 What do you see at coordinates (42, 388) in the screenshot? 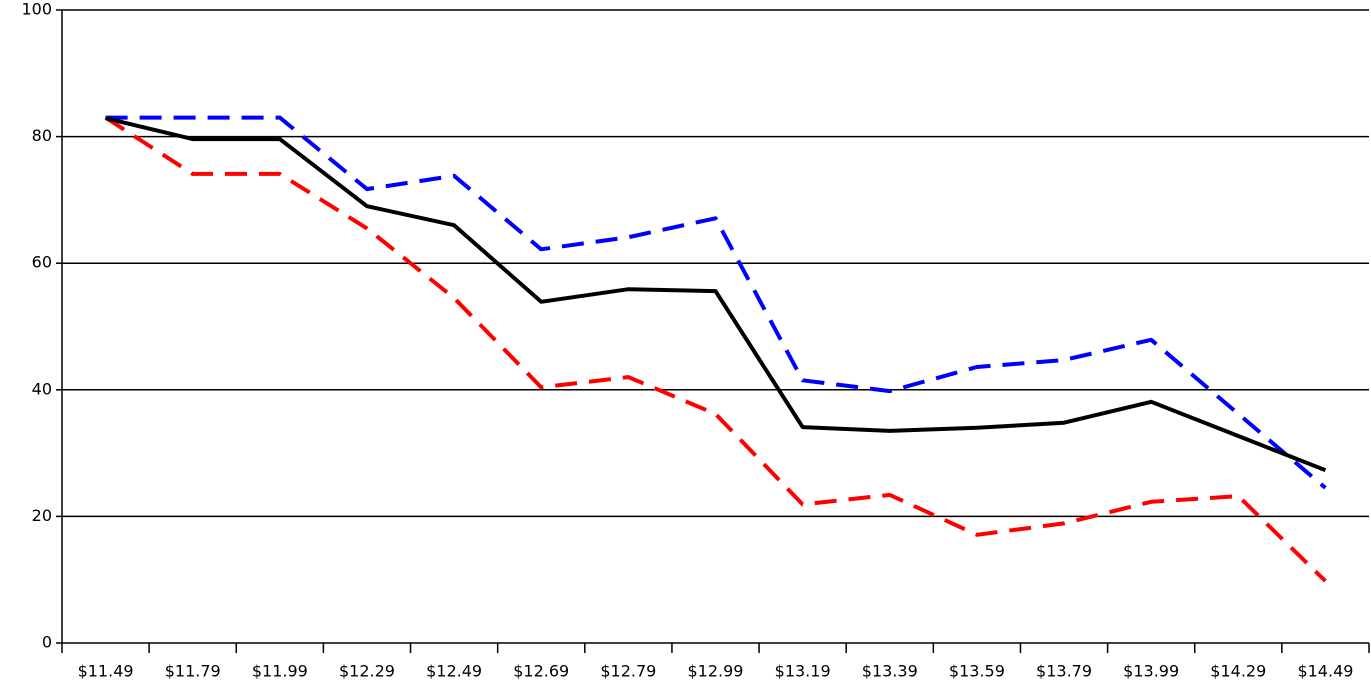
I see `y-tick-label: 40` at bounding box center [42, 388].